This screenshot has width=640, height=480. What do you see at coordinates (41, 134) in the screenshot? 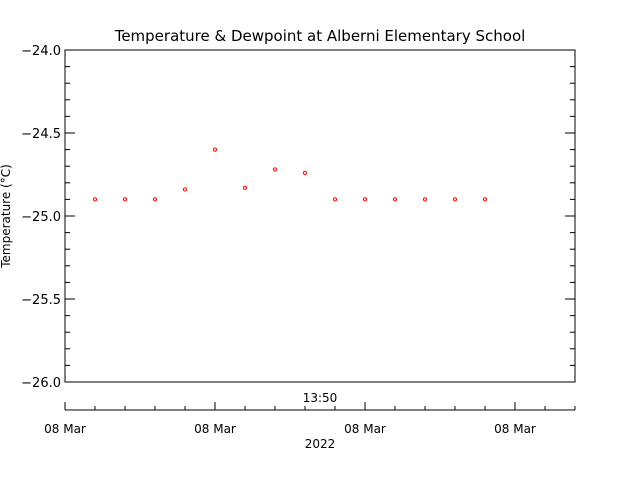
I see `y-tick-label: −24.5` at bounding box center [41, 134].